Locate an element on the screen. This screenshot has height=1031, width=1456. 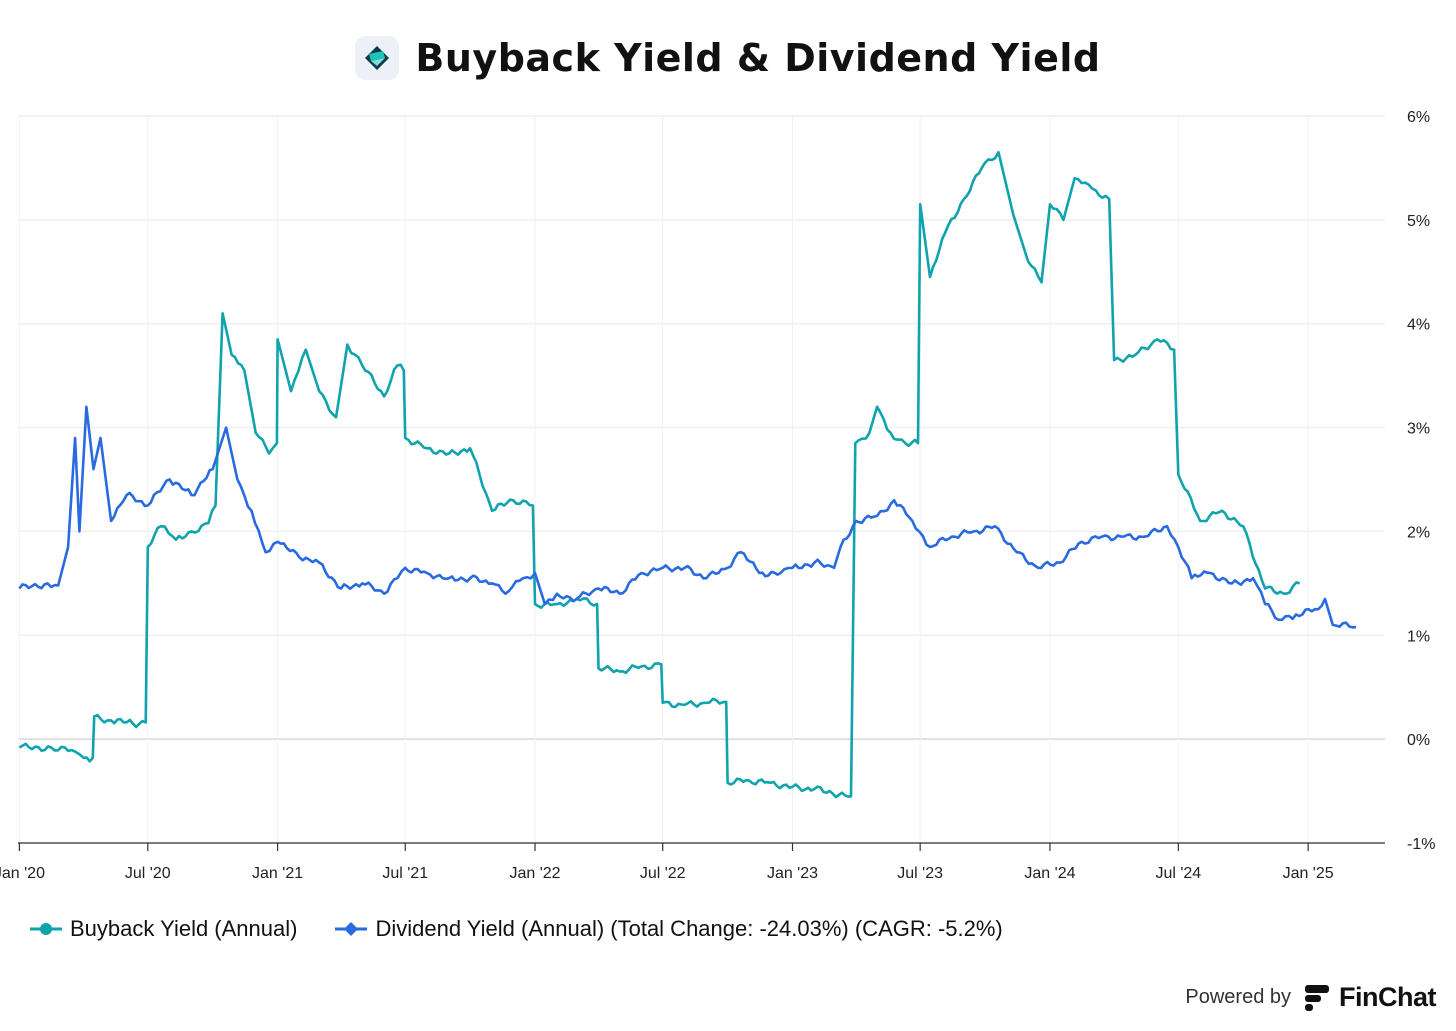
y-tick-label: 6% is located at coordinates (1418, 117).